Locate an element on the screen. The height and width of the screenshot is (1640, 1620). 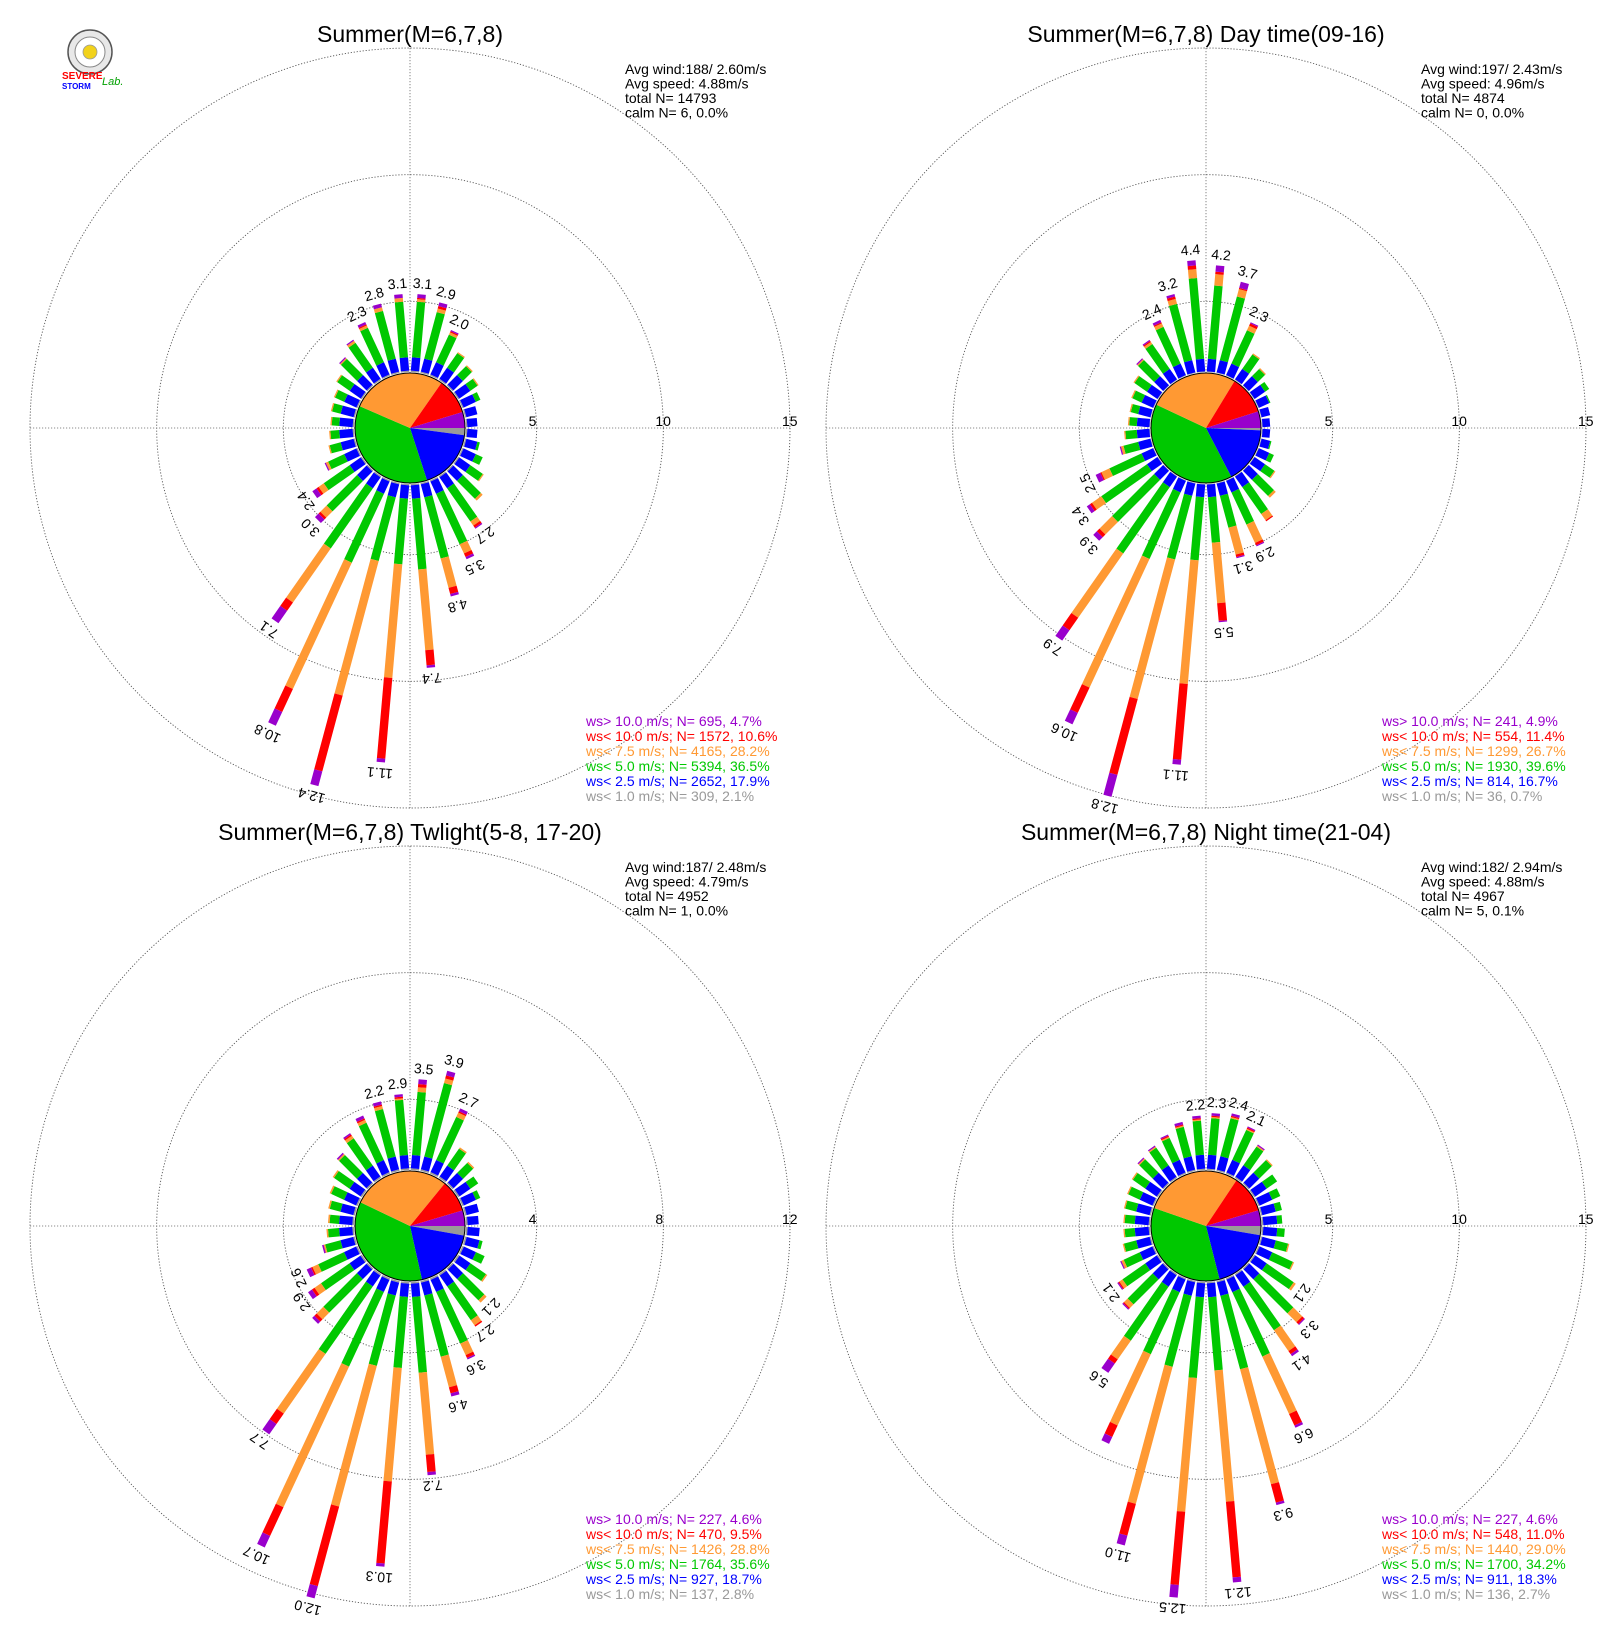
info-avg-speed-line: Avg speed: 4.96m/s is located at coordinates (1482, 84).